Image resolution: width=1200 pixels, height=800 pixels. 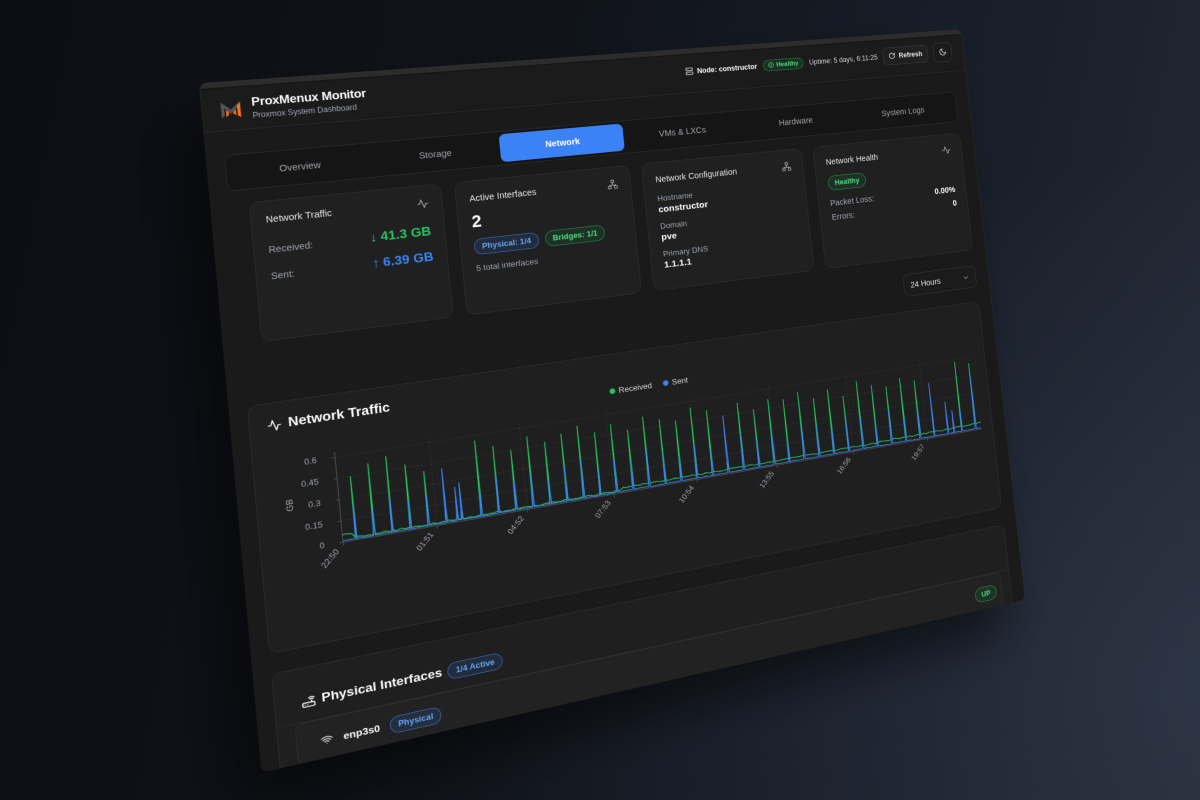 I want to click on refresh-icon, so click(x=892, y=56).